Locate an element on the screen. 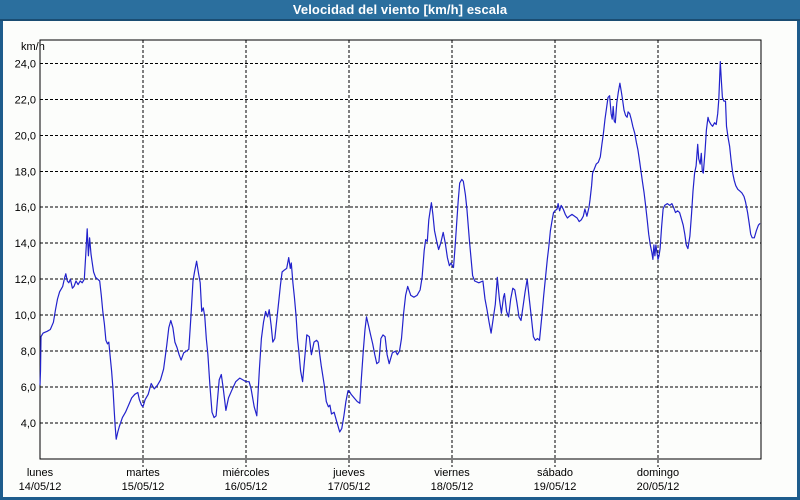 The height and width of the screenshot is (500, 800). x-date-label: 19/05/12 is located at coordinates (555, 487).